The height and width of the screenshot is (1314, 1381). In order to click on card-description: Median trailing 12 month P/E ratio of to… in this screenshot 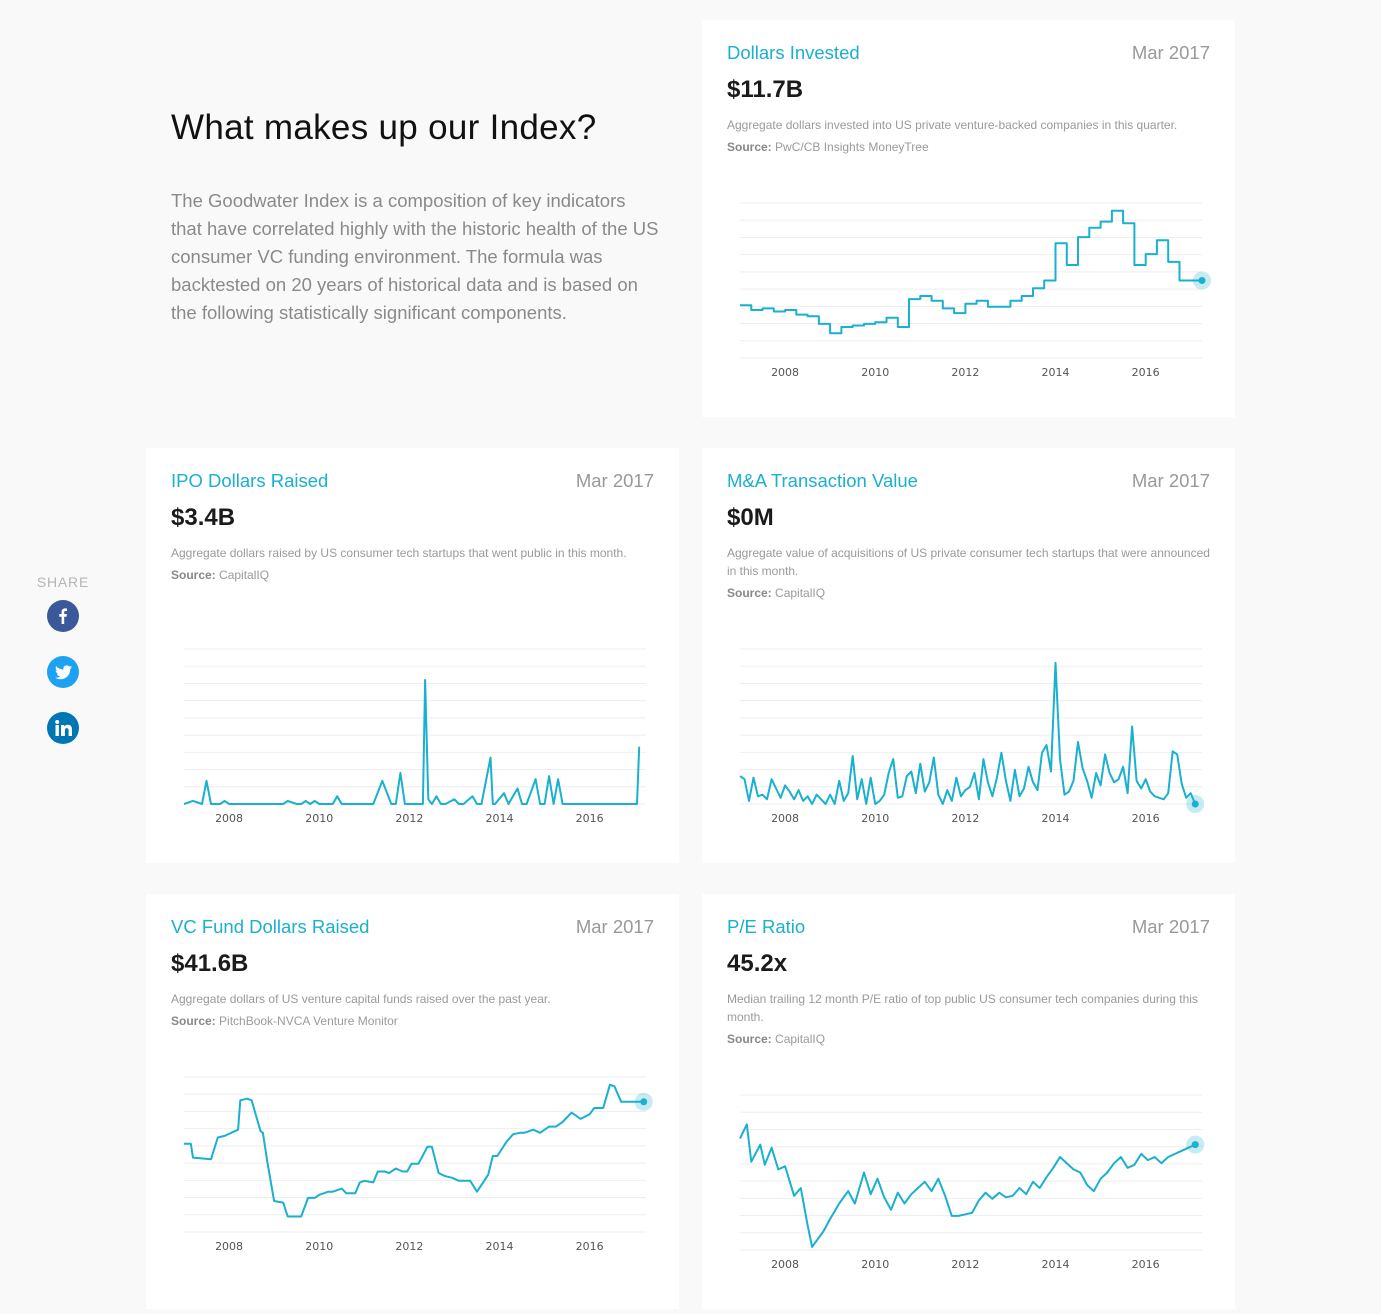, I will do `click(968, 1008)`.